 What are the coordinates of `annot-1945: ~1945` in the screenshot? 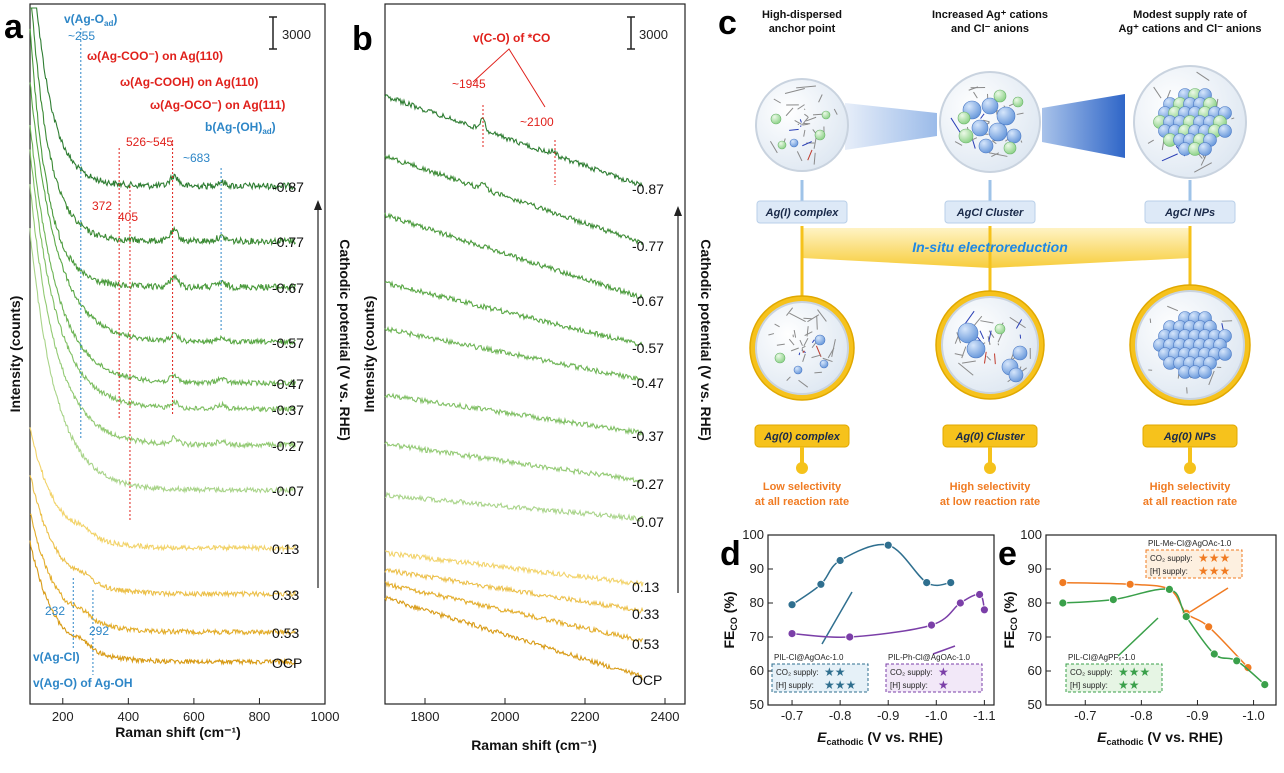 It's located at (469, 84).